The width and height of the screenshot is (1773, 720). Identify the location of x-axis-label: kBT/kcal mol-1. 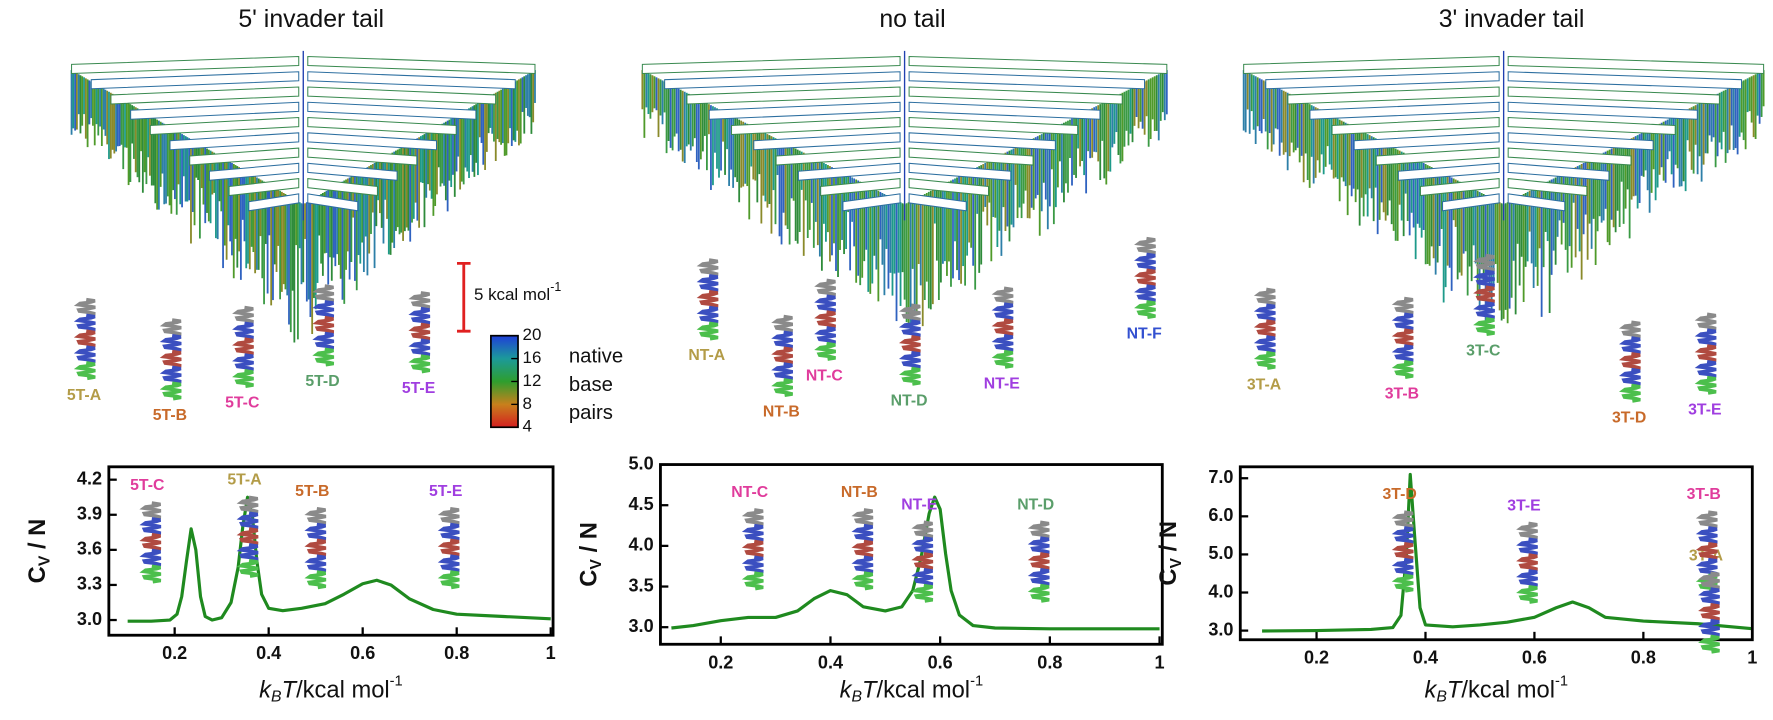
(331, 689).